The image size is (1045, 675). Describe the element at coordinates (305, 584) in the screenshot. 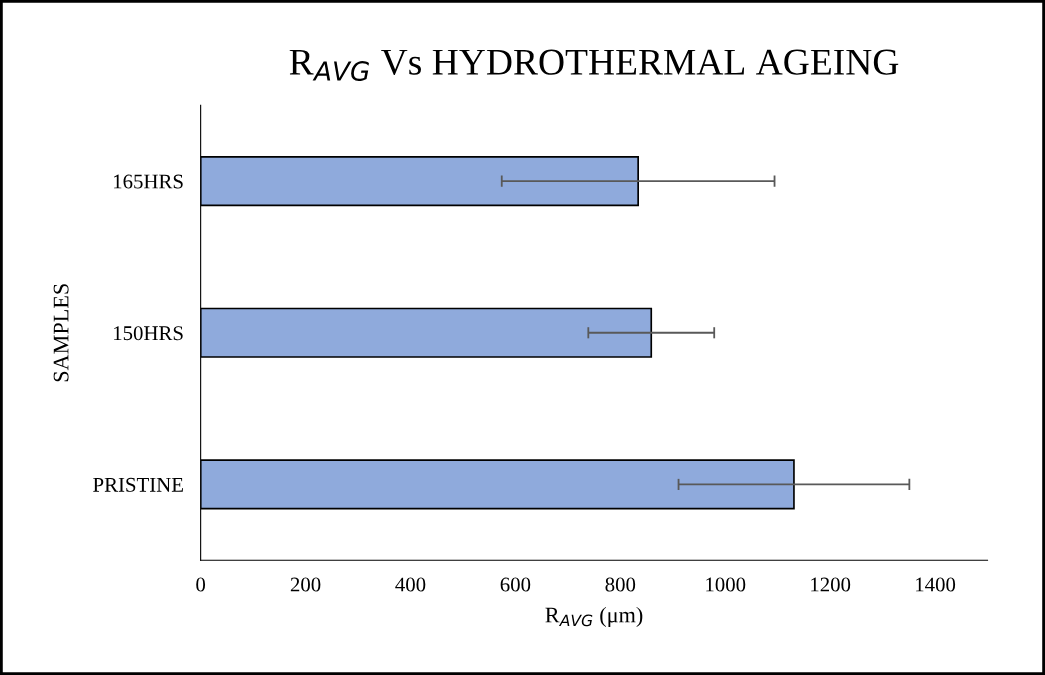

I see `x-tick-label: 200` at that location.